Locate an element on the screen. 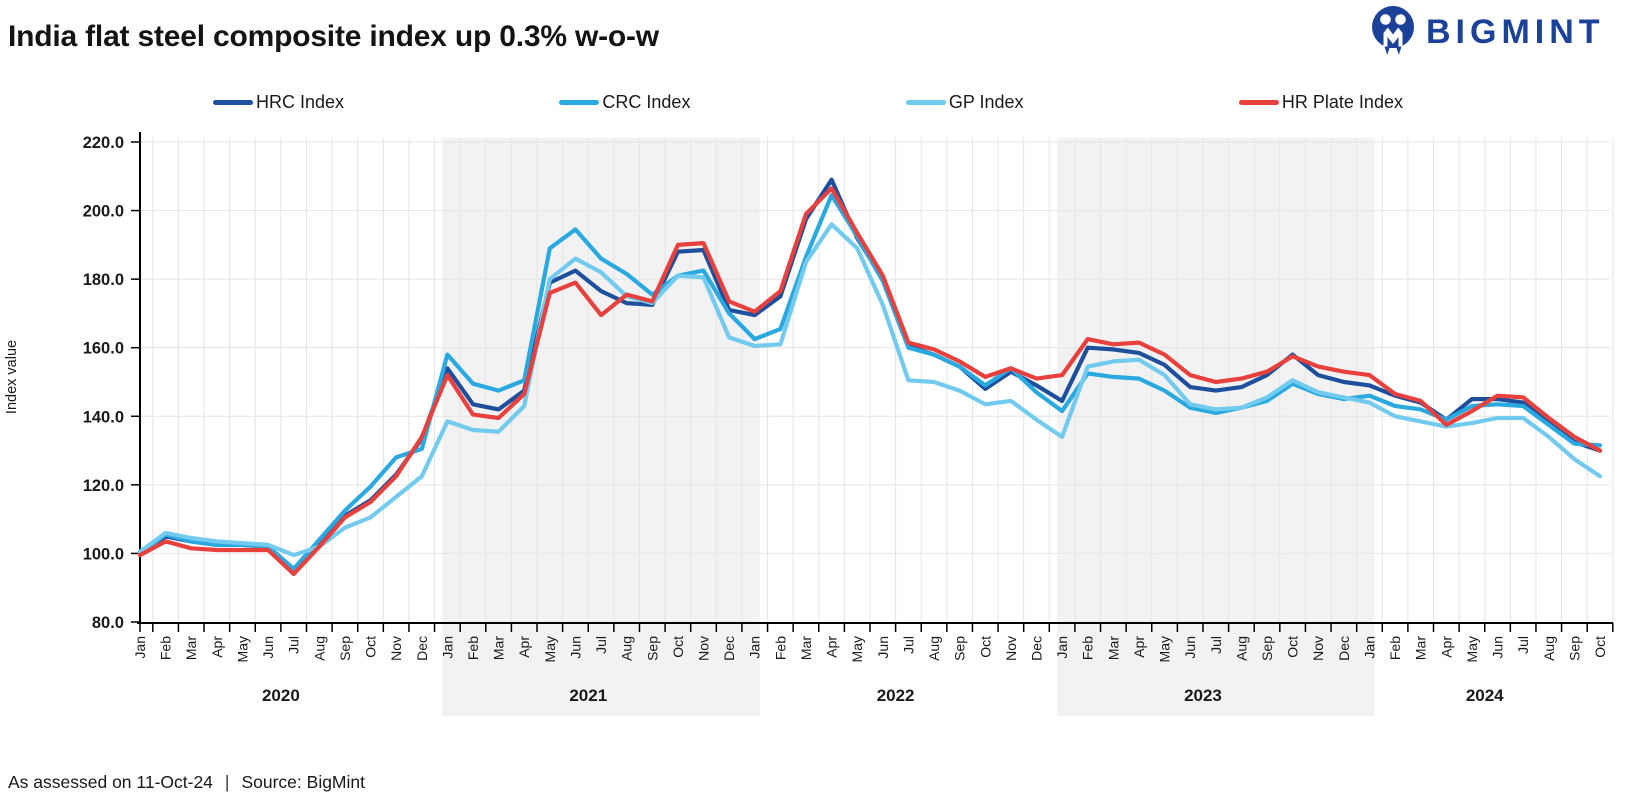  legend-label: HR Plate Index is located at coordinates (1342, 102).